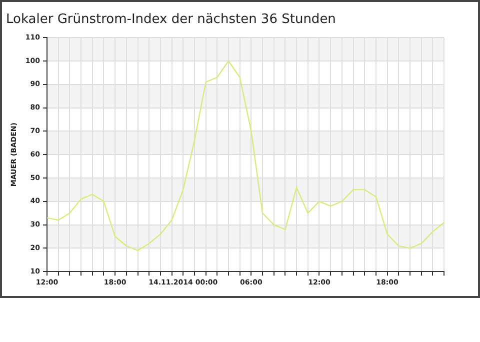 The width and height of the screenshot is (480, 342). I want to click on chart-title: Lokaler Grünstrom-Index der nächsten 36 Stunden, so click(171, 20).